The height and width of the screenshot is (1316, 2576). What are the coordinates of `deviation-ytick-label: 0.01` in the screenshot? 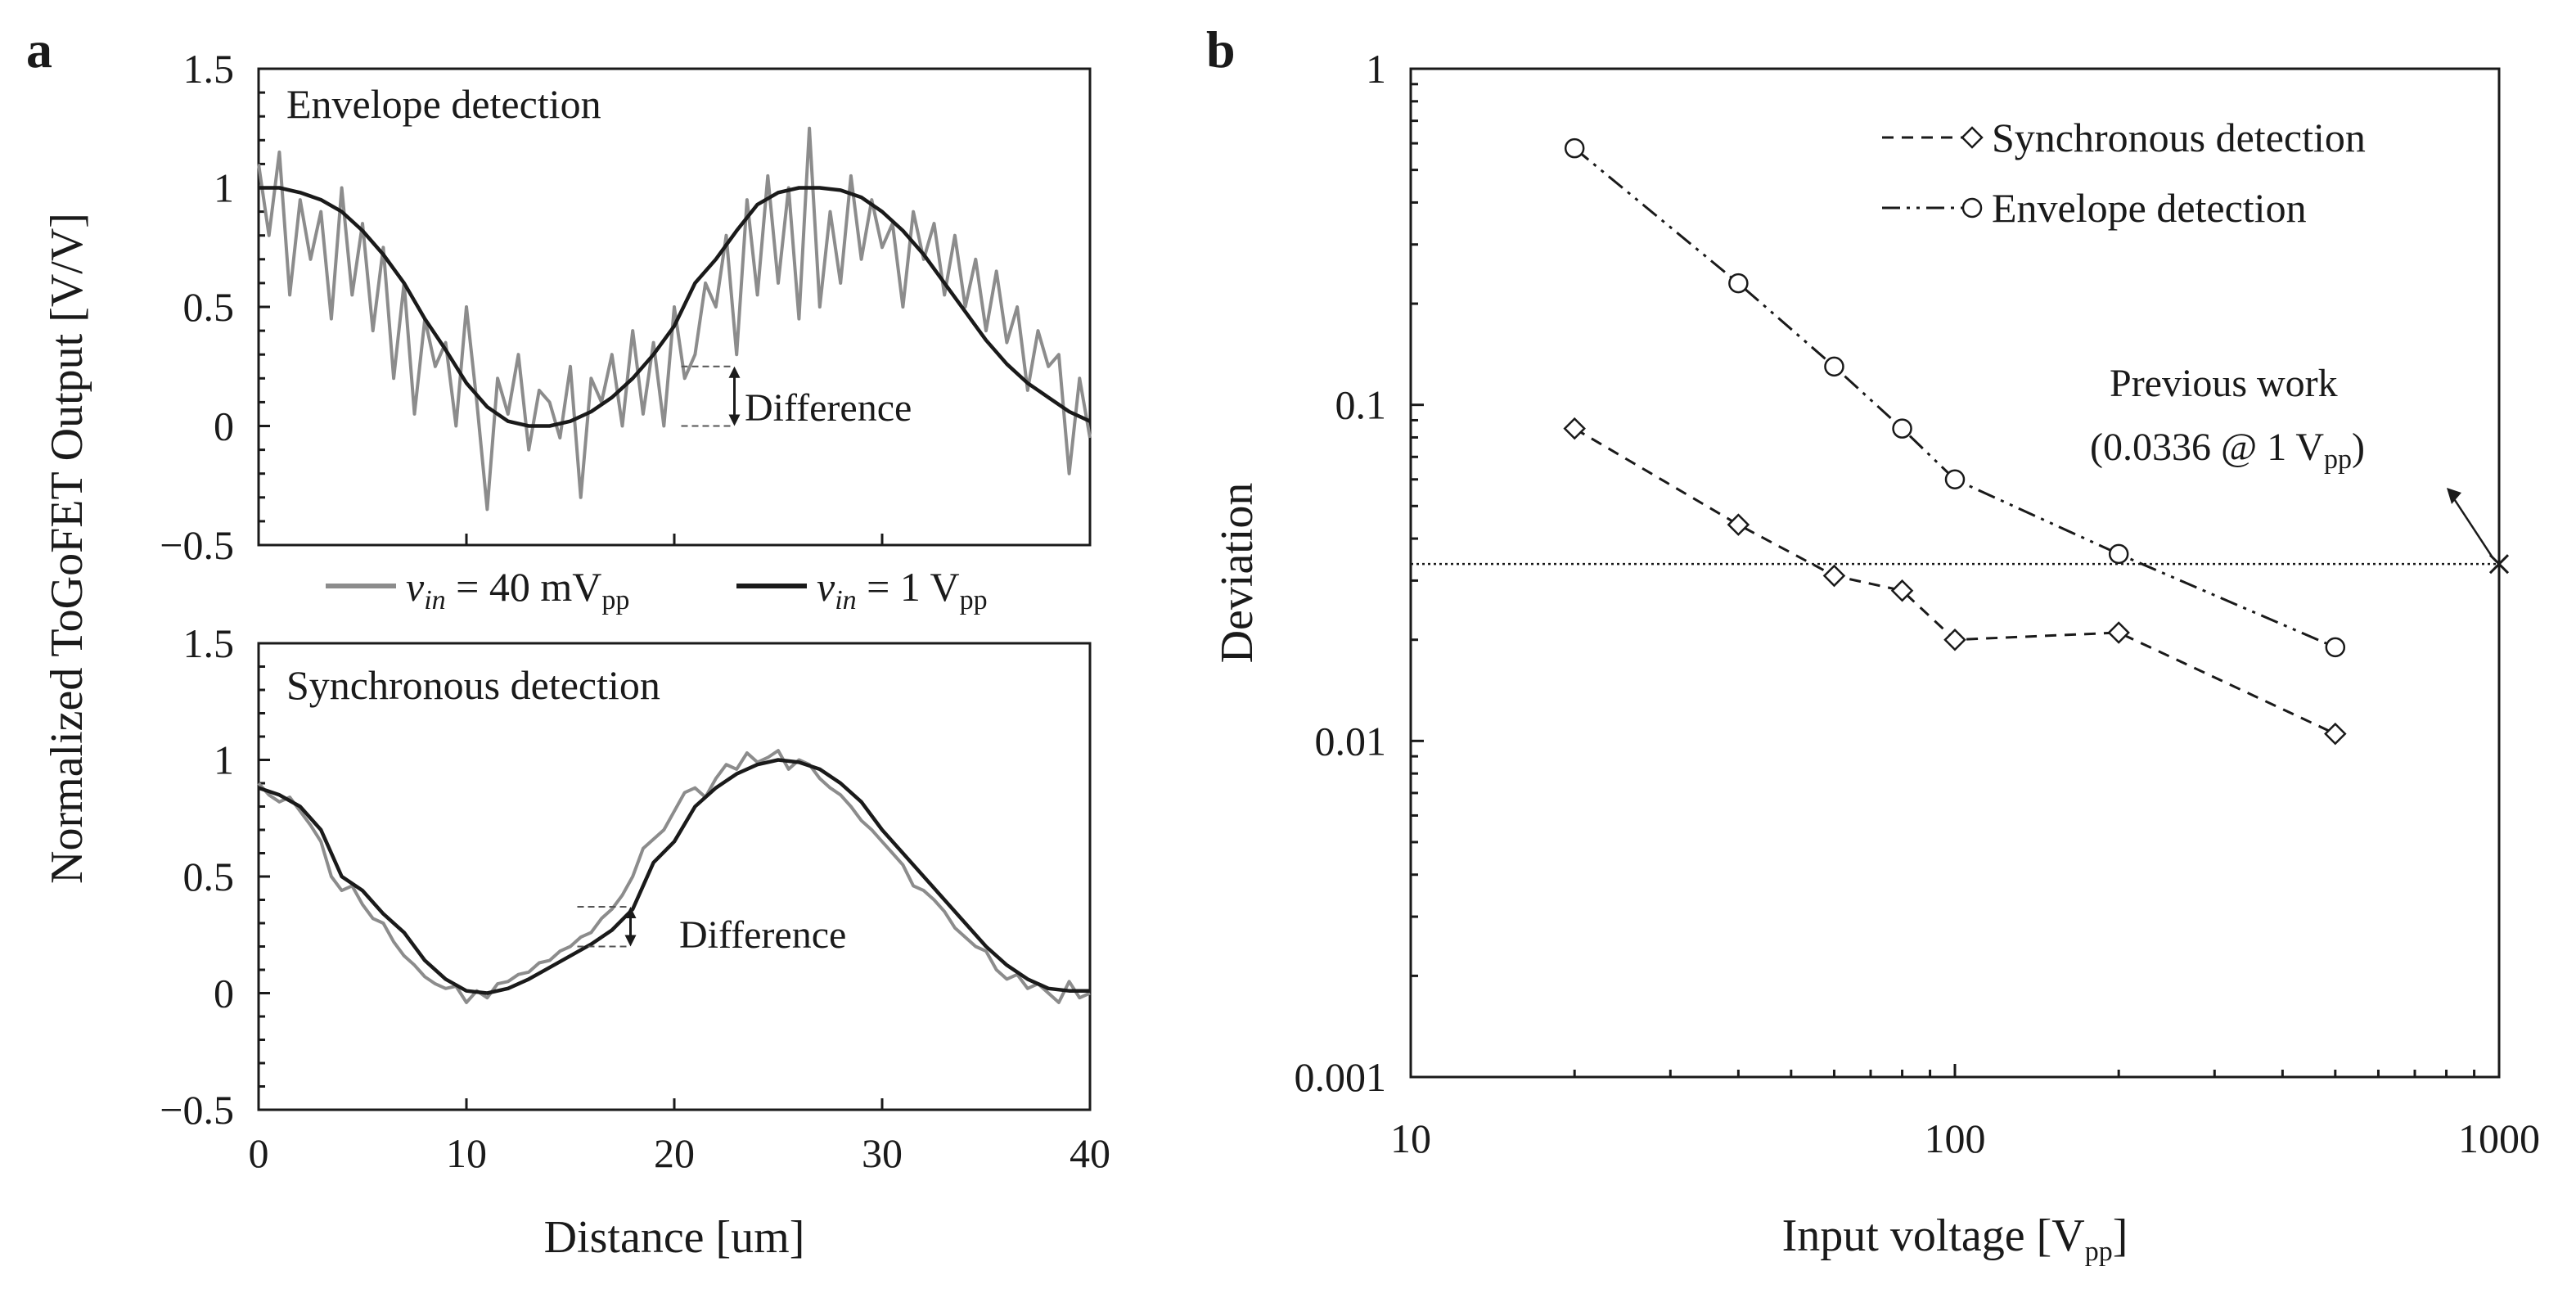 It's located at (1351, 741).